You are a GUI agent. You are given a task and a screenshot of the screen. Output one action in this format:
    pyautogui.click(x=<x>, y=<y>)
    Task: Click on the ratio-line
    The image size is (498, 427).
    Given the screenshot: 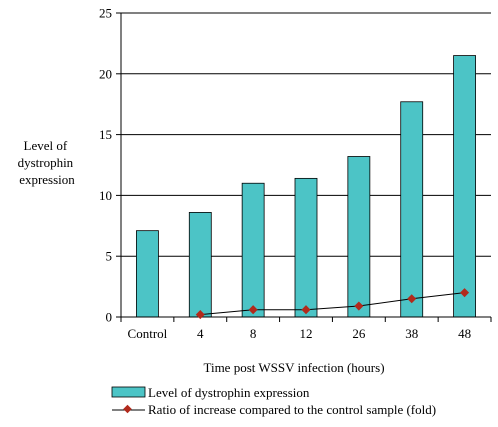 What is the action you would take?
    pyautogui.click(x=332, y=304)
    